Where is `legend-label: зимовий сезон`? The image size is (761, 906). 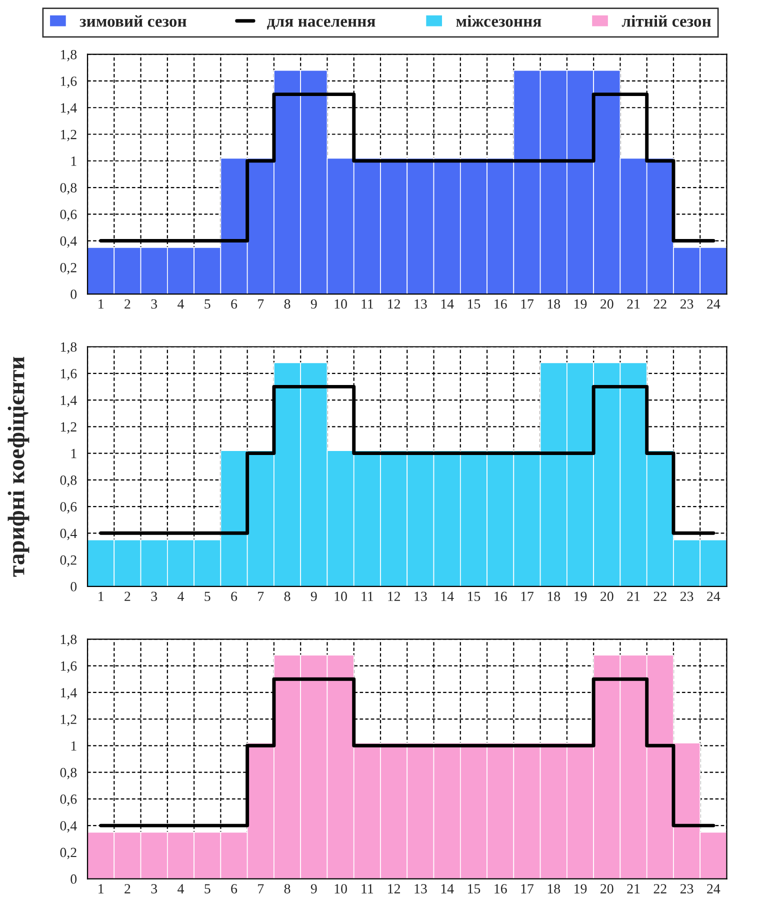 legend-label: зимовий сезон is located at coordinates (133, 21).